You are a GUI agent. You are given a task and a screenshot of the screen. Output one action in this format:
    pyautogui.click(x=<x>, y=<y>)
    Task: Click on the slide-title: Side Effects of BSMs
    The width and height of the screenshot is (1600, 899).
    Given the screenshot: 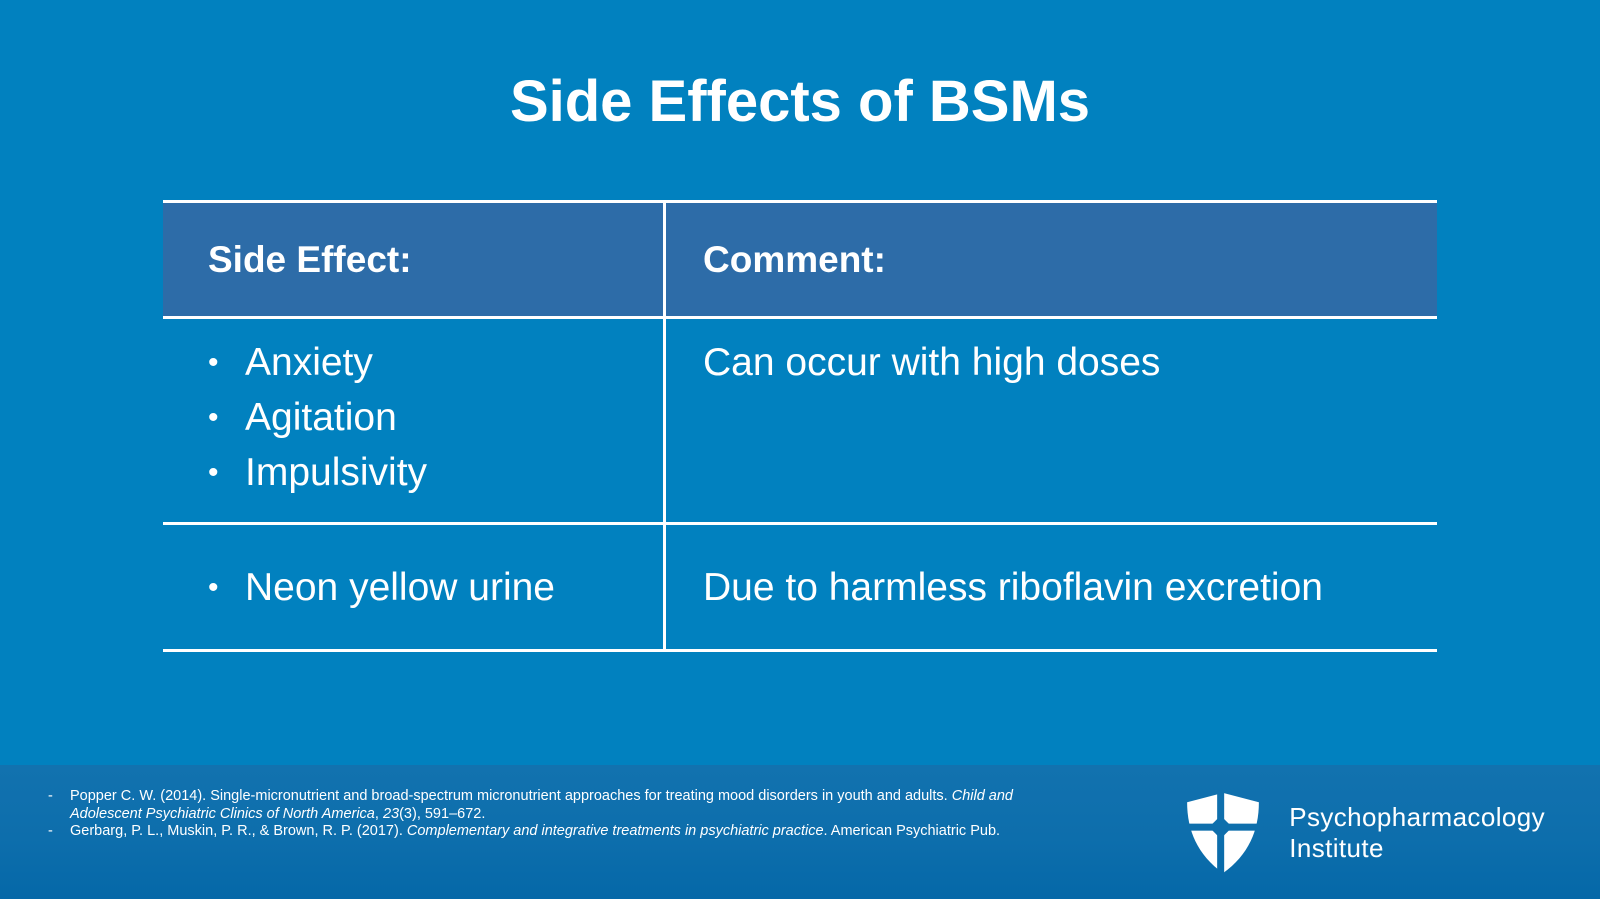 What is the action you would take?
    pyautogui.click(x=800, y=101)
    